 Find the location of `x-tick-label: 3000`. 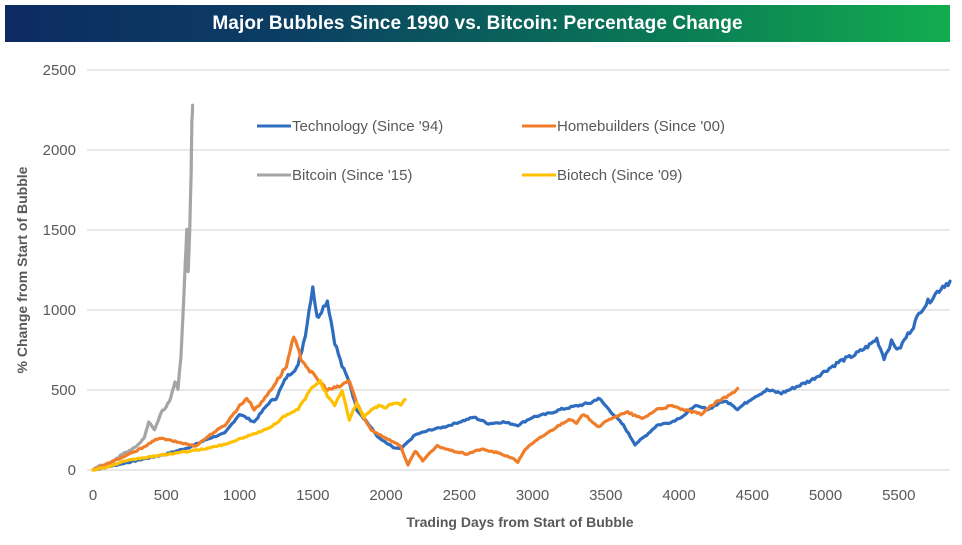

x-tick-label: 3000 is located at coordinates (532, 495).